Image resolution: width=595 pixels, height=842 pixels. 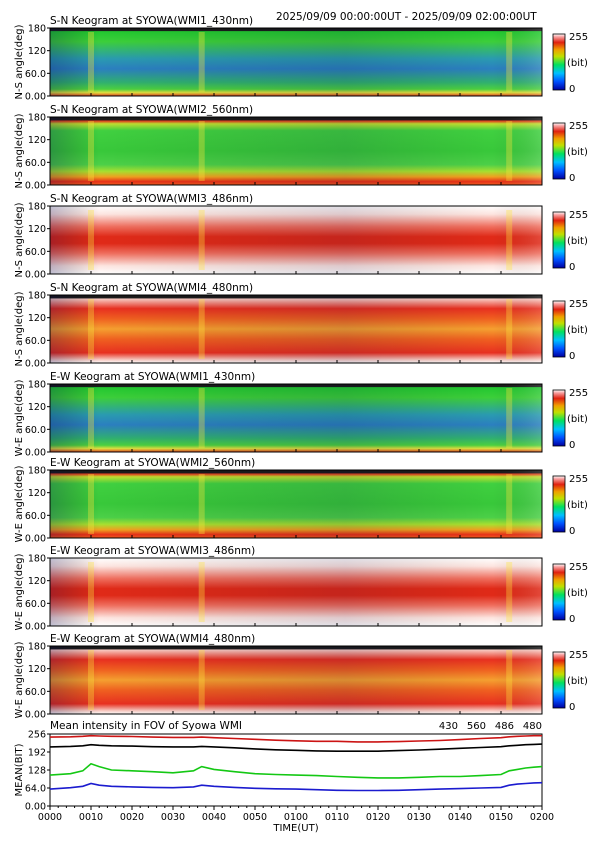 I want to click on y-tick-label: 256, so click(x=37, y=735).